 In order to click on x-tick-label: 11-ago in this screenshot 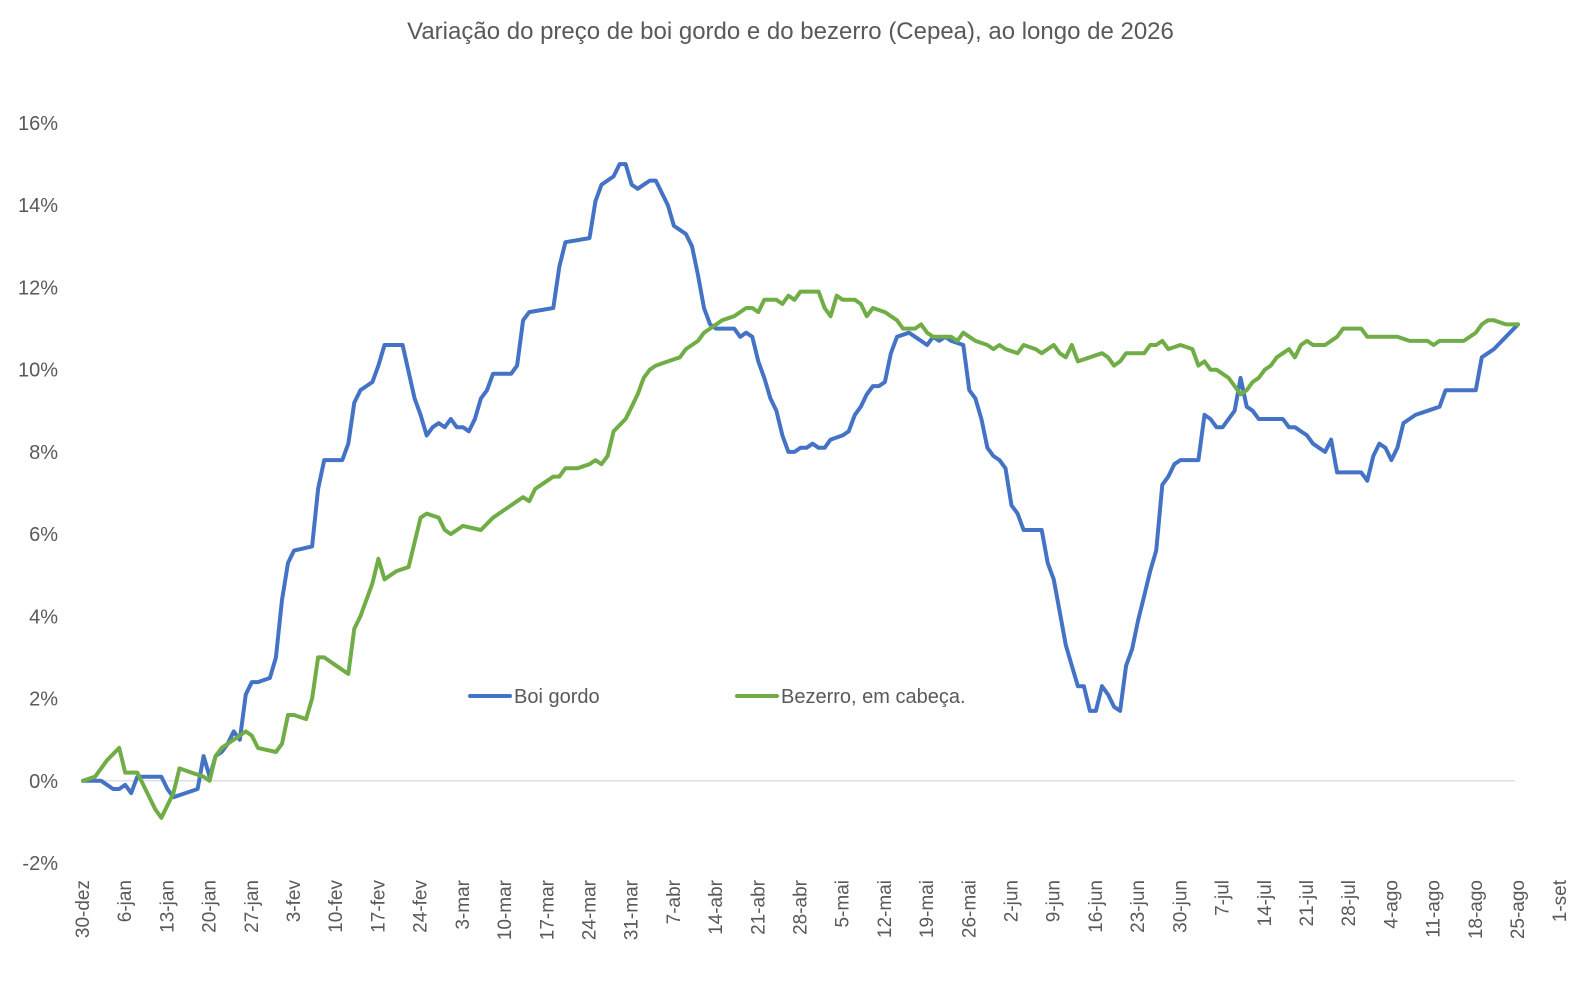, I will do `click(1434, 909)`.